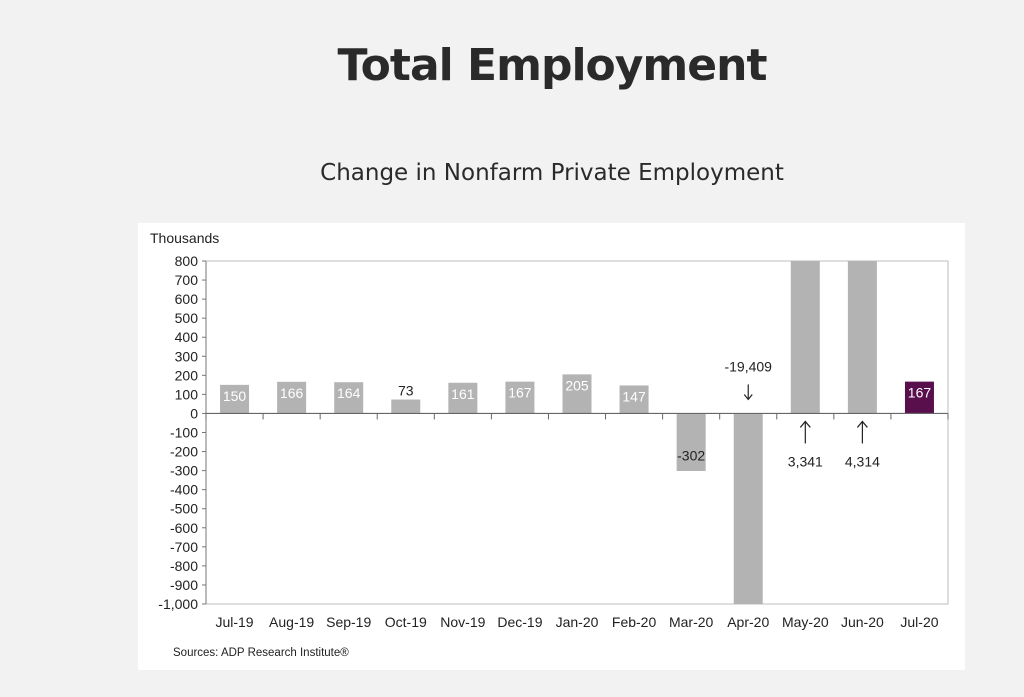 The image size is (1024, 697). What do you see at coordinates (261, 653) in the screenshot?
I see `source-note: Sources: ADP Research Institute®` at bounding box center [261, 653].